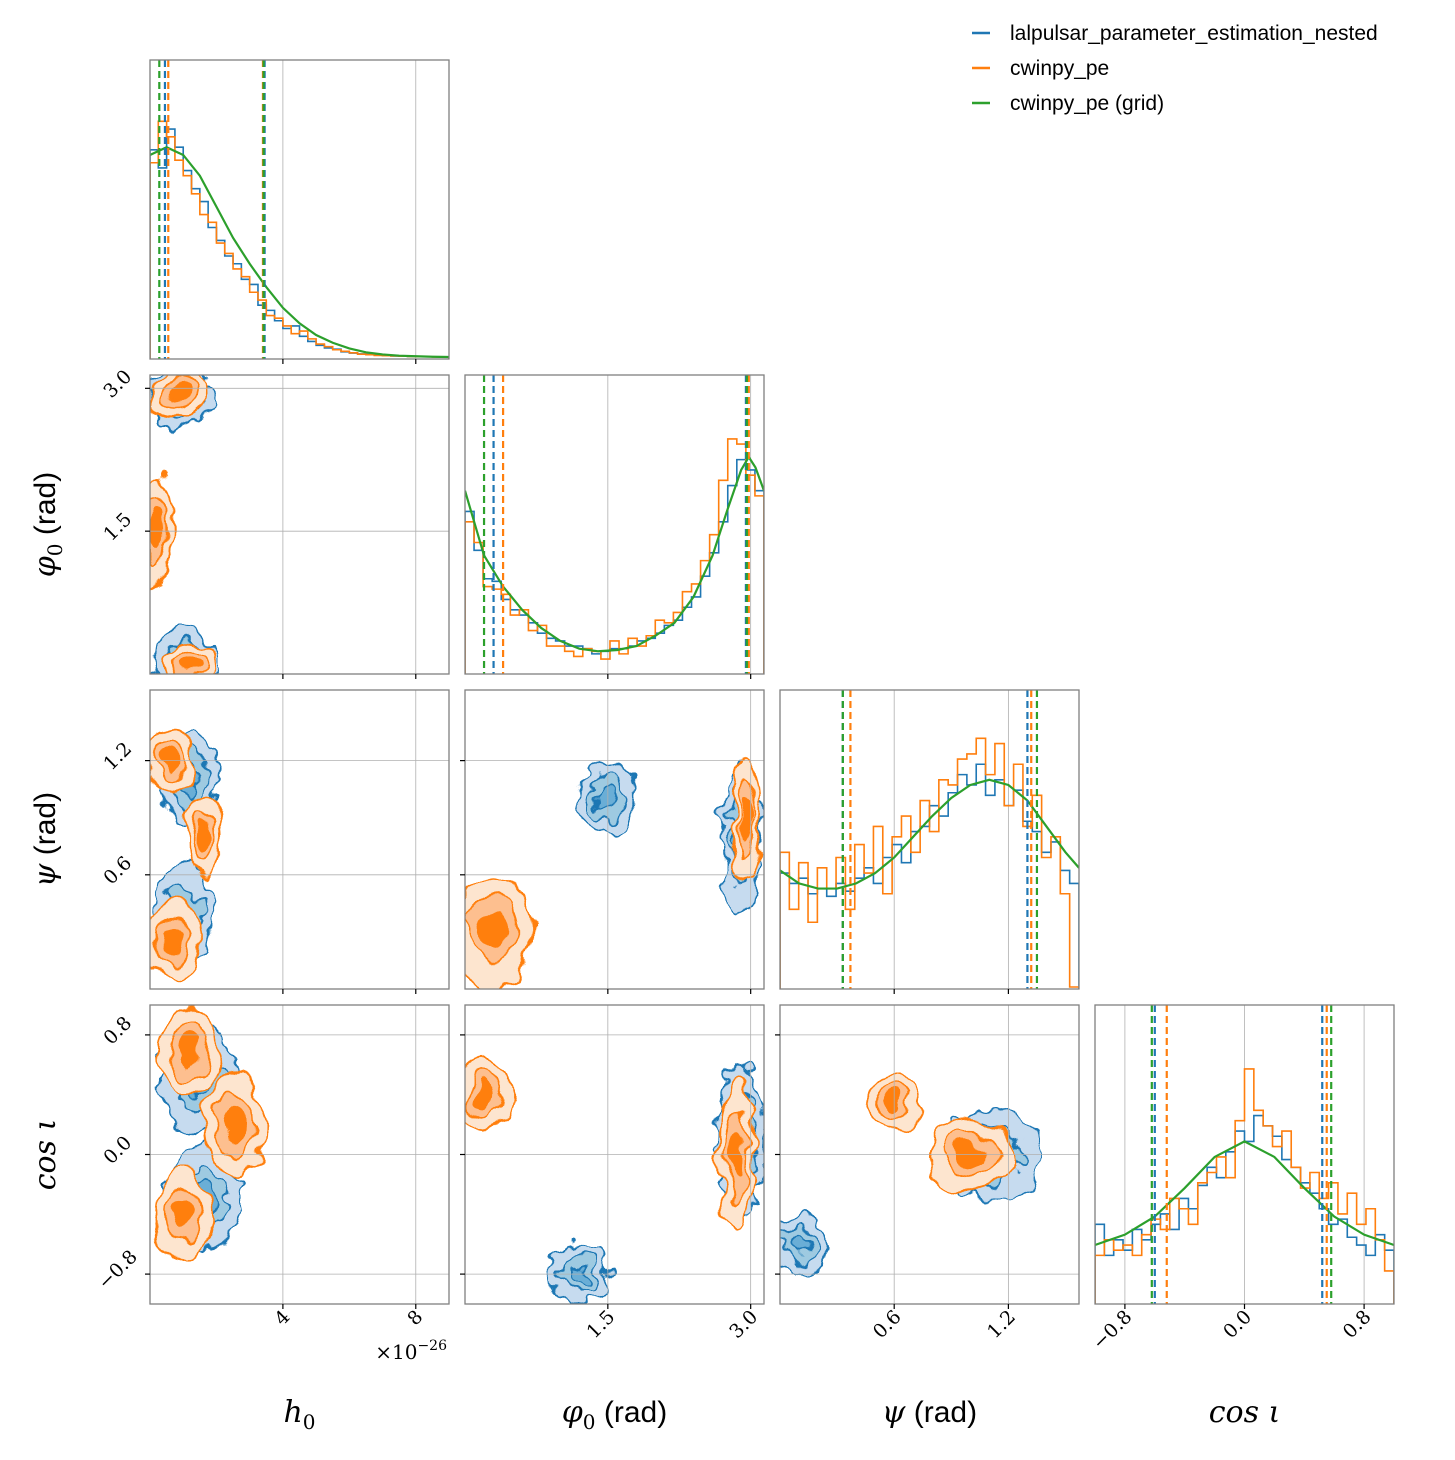  Describe the element at coordinates (117, 756) in the screenshot. I see `y-tick-label: 1.2` at that location.